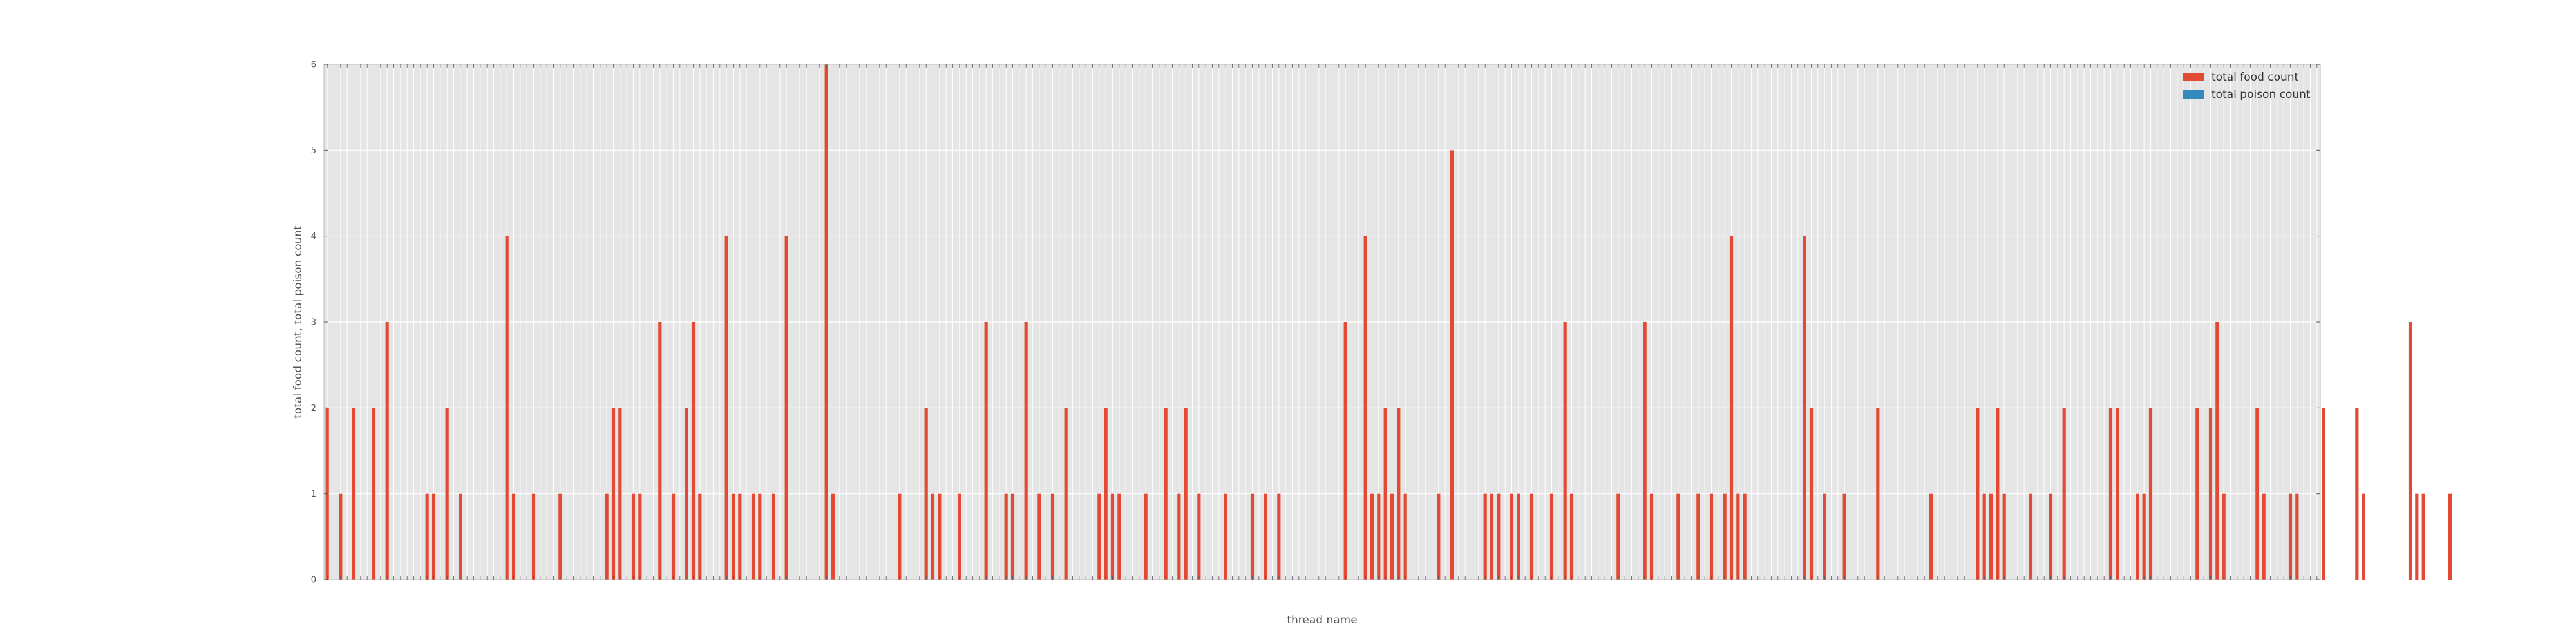 This screenshot has height=644, width=2576. What do you see at coordinates (313, 323) in the screenshot?
I see `y-tick-label: 3` at bounding box center [313, 323].